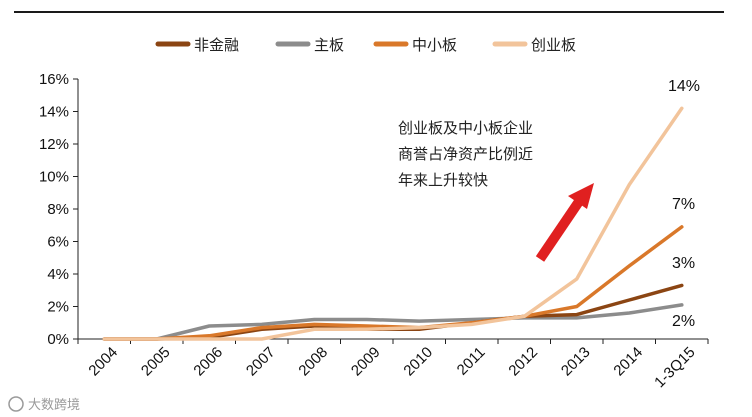 This screenshot has height=417, width=752. Describe the element at coordinates (54, 79) in the screenshot. I see `y-tick-label: 16%` at that location.